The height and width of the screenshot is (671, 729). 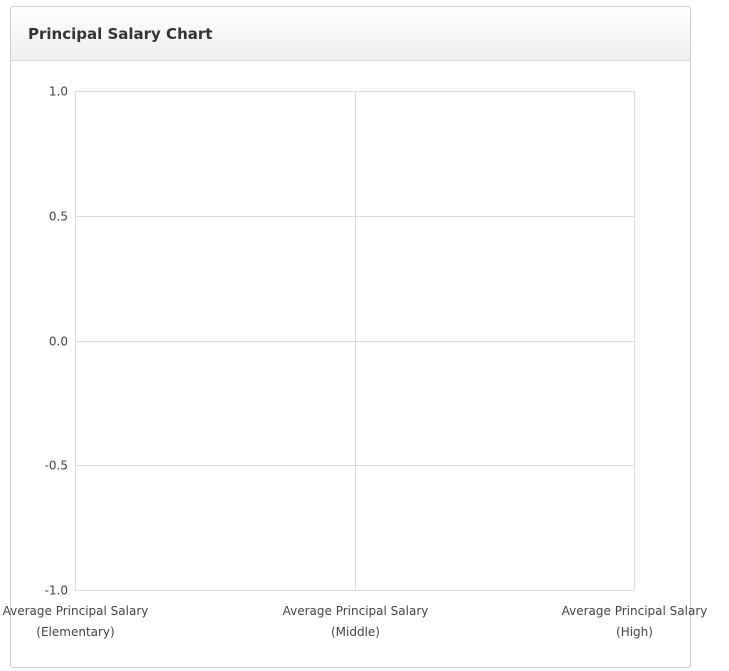 What do you see at coordinates (635, 621) in the screenshot?
I see `x-category-label: Average Principal Salary (High)` at bounding box center [635, 621].